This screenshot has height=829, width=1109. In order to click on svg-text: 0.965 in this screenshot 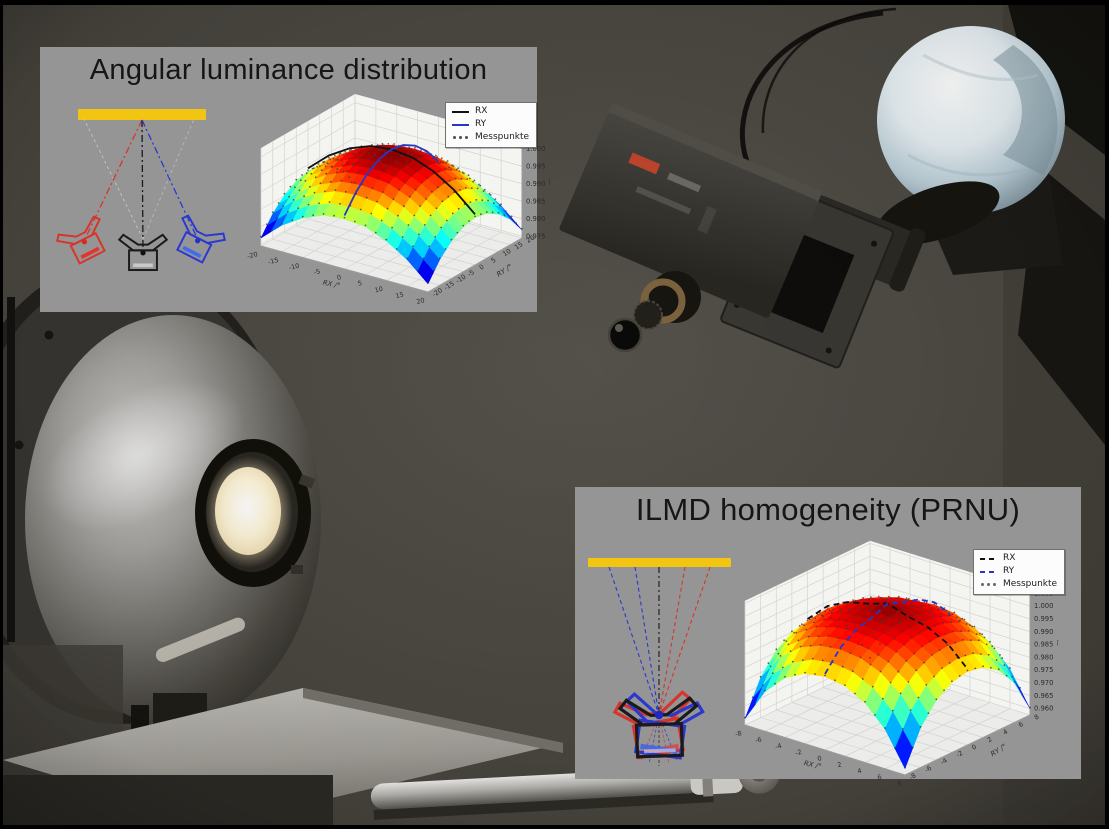, I will do `click(1043, 696)`.